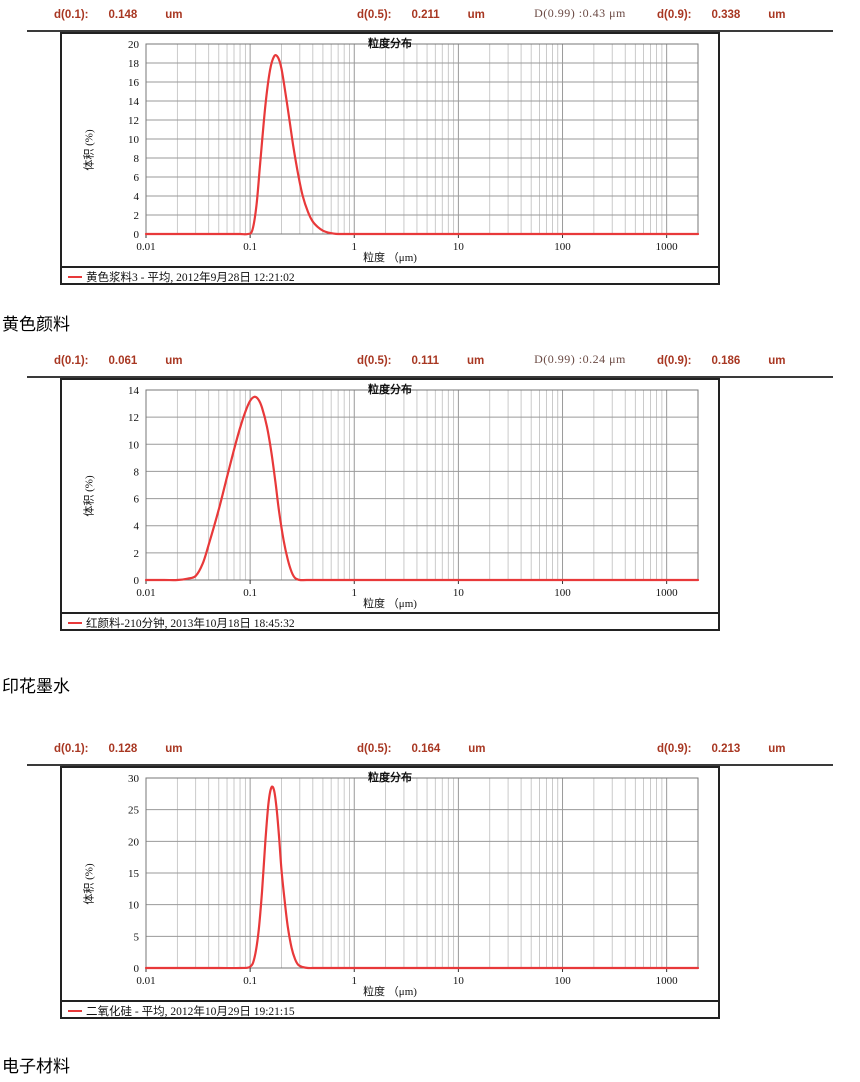  Describe the element at coordinates (123, 361) in the screenshot. I see `stat-value: 0.061` at that location.